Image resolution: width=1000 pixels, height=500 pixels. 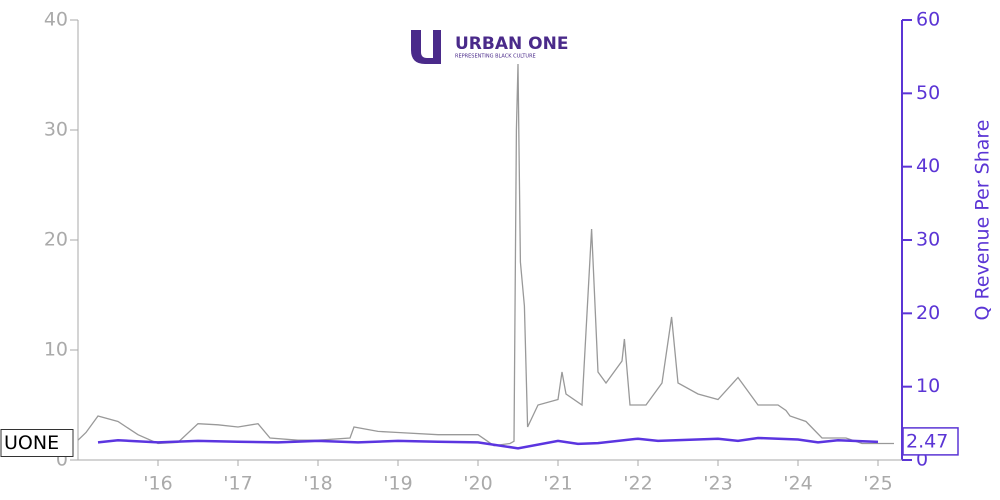 What do you see at coordinates (31, 443) in the screenshot?
I see `series-name: UONE` at bounding box center [31, 443].